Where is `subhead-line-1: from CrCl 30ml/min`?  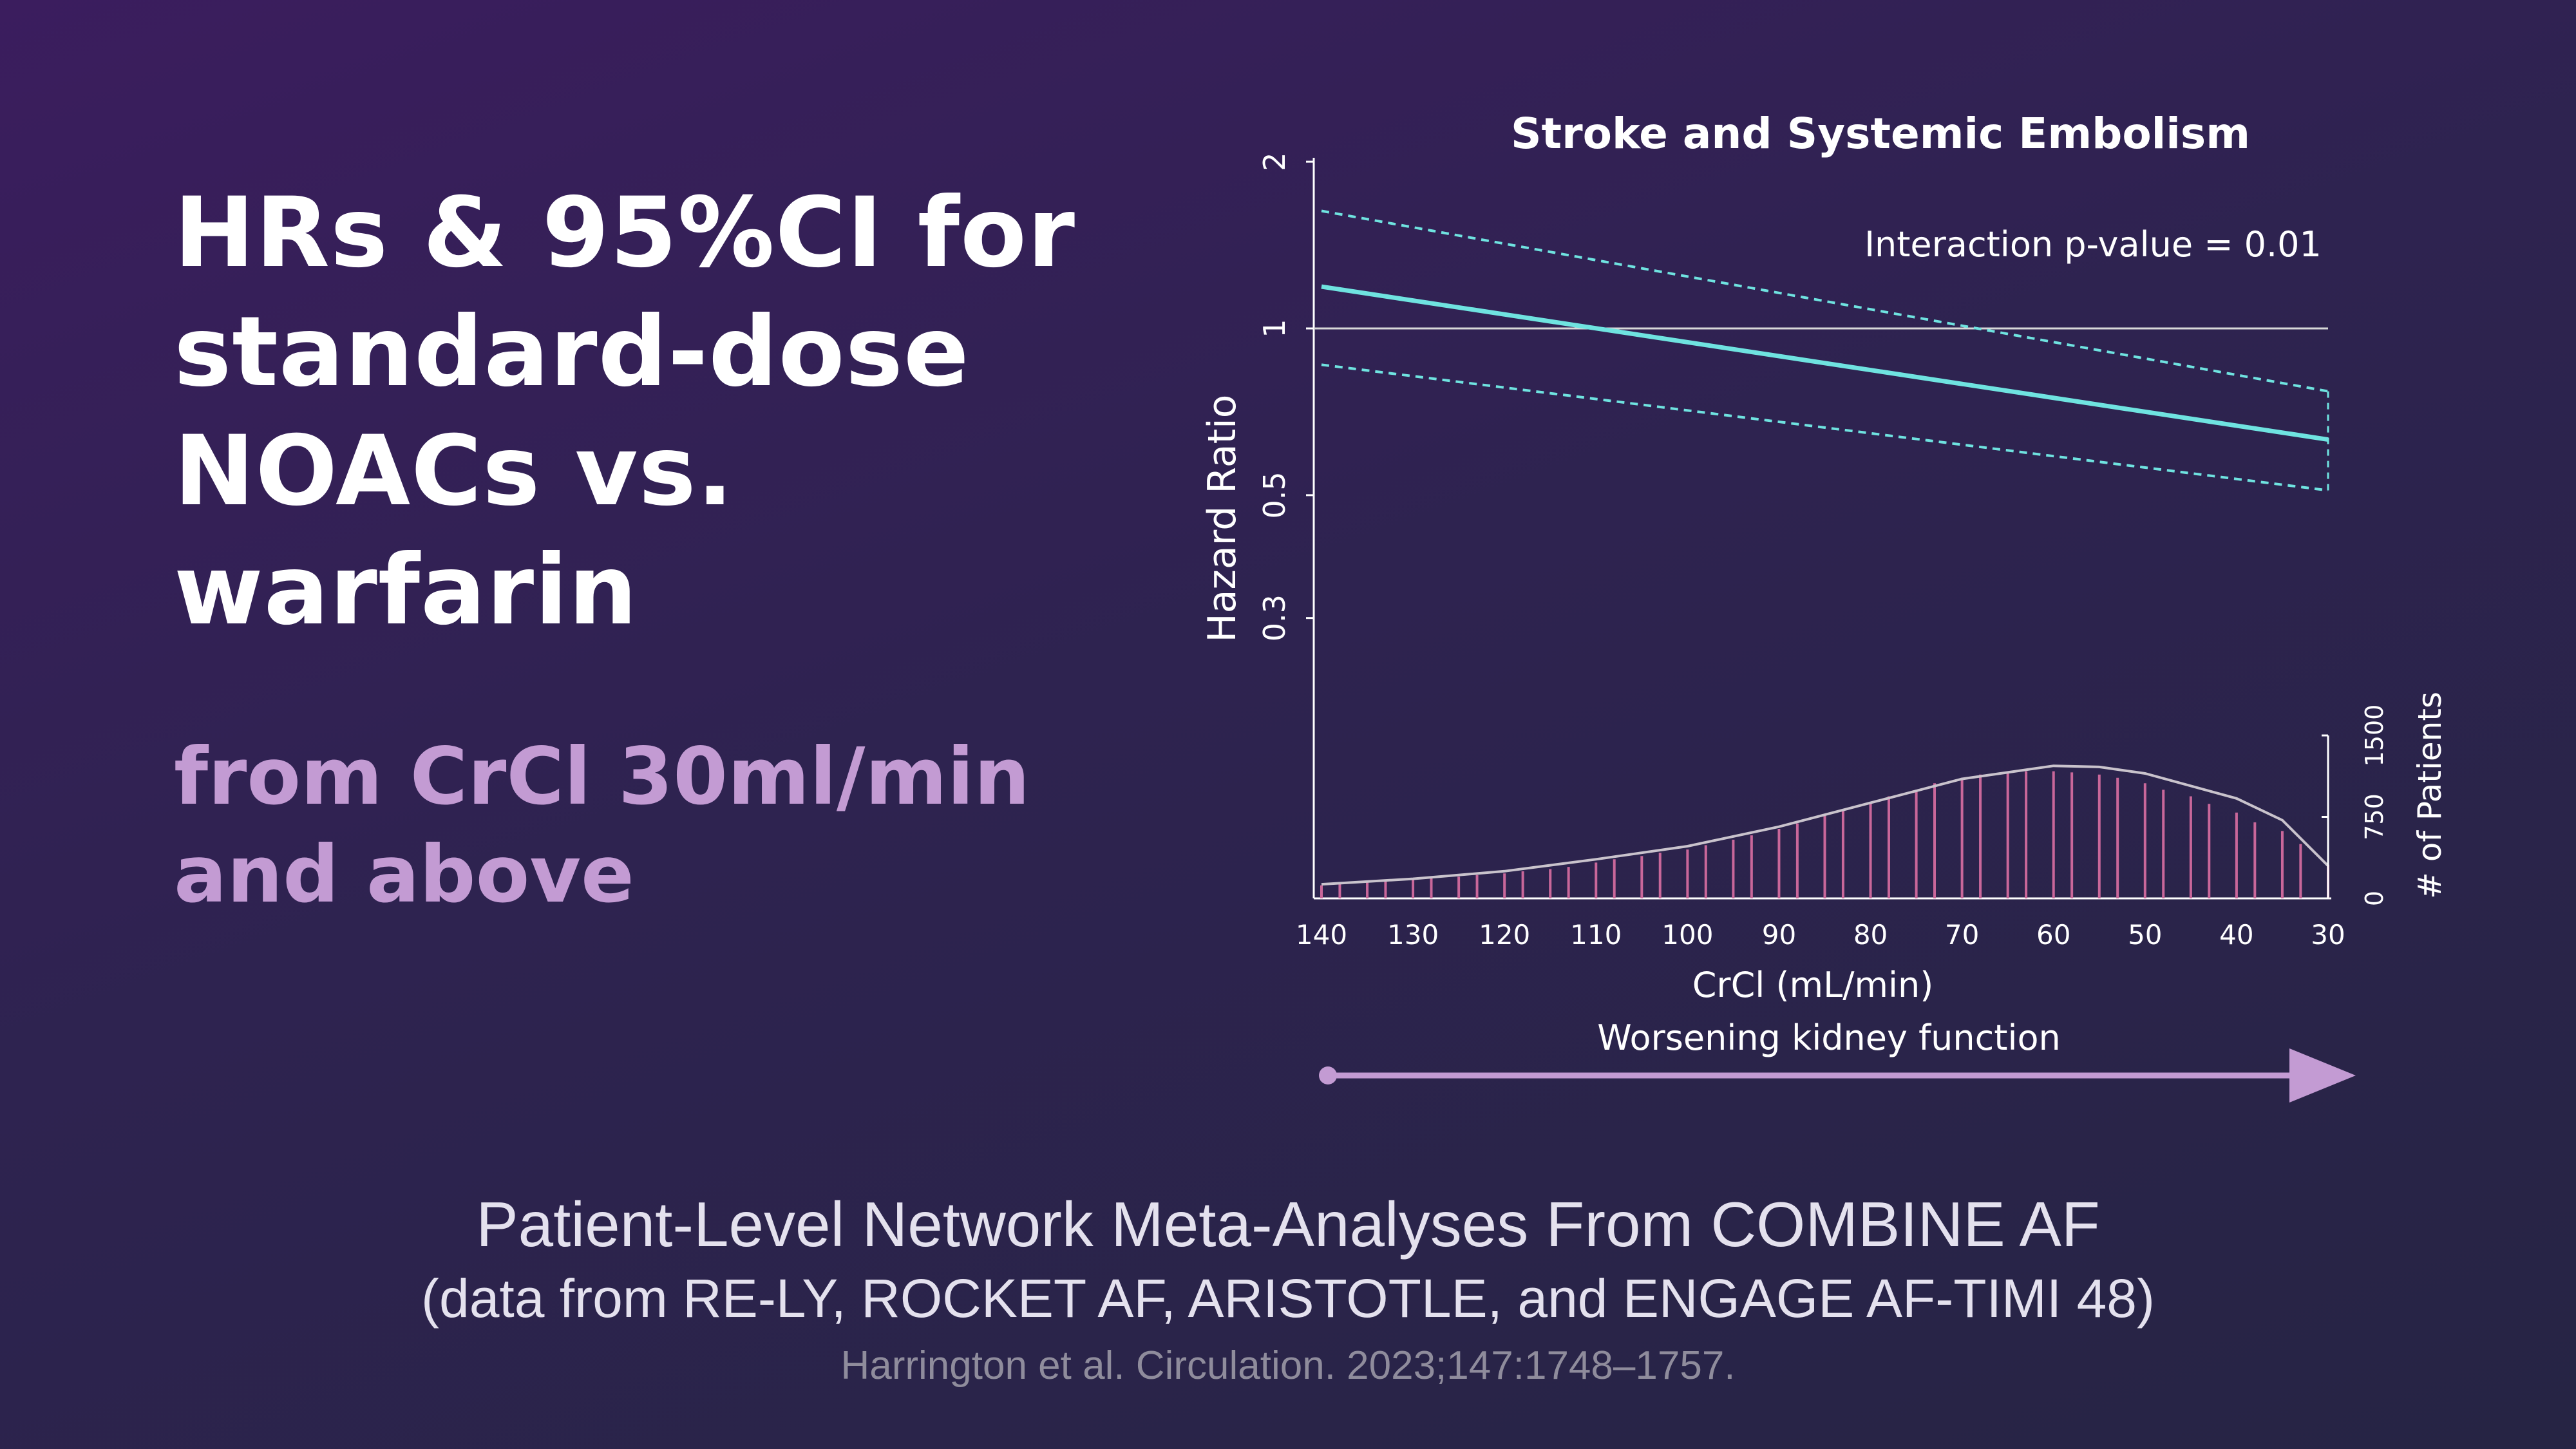
subhead-line-1: from CrCl 30ml/min is located at coordinates (602, 777).